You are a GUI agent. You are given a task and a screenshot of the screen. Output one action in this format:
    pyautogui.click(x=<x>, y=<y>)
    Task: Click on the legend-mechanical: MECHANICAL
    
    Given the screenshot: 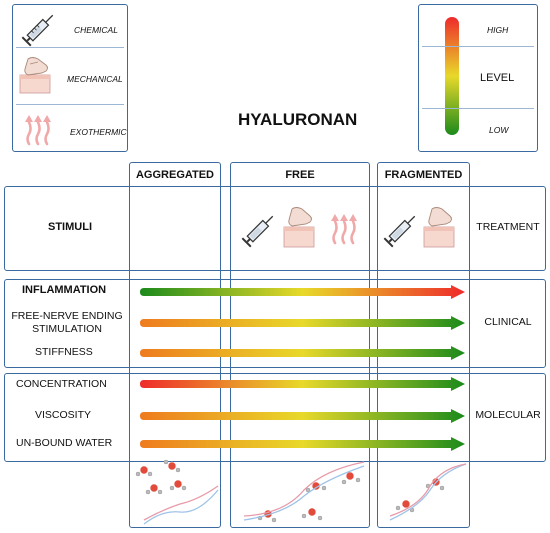 What is the action you would take?
    pyautogui.click(x=95, y=79)
    